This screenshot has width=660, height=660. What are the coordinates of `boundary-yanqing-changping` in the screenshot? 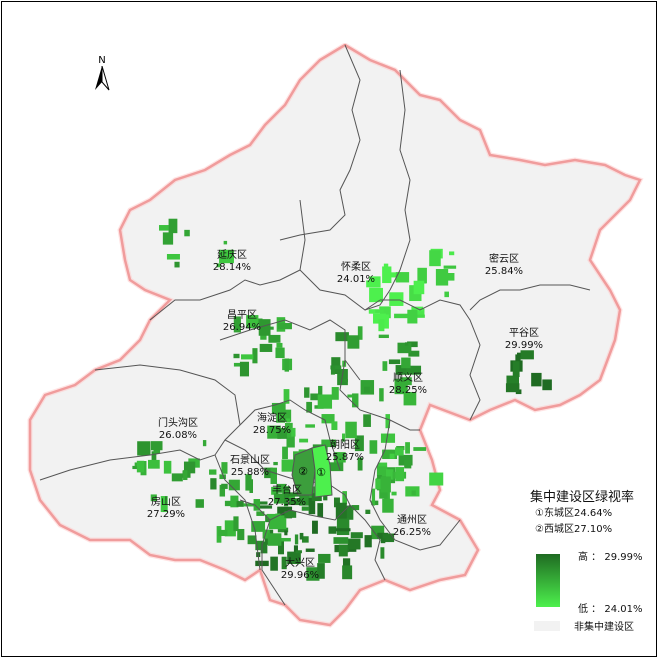 It's located at (227, 260).